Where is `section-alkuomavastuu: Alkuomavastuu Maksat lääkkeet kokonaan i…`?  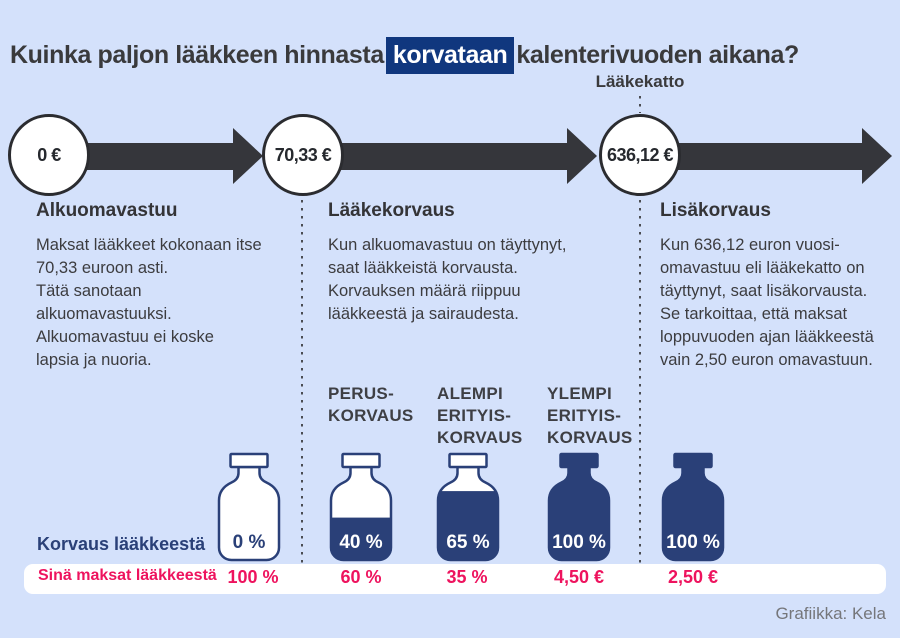
section-alkuomavastuu: Alkuomavastuu Maksat lääkkeet kokonaan i… is located at coordinates (164, 286).